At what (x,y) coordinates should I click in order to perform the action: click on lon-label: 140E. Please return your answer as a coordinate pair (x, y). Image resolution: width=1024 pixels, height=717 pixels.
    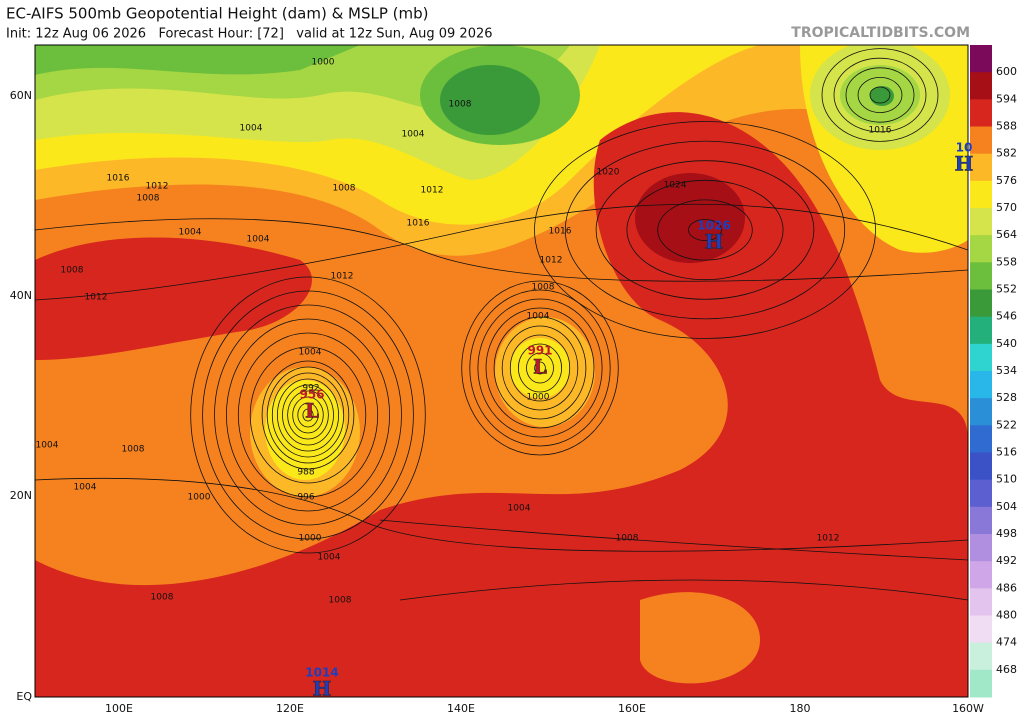
    Looking at the image, I should click on (461, 708).